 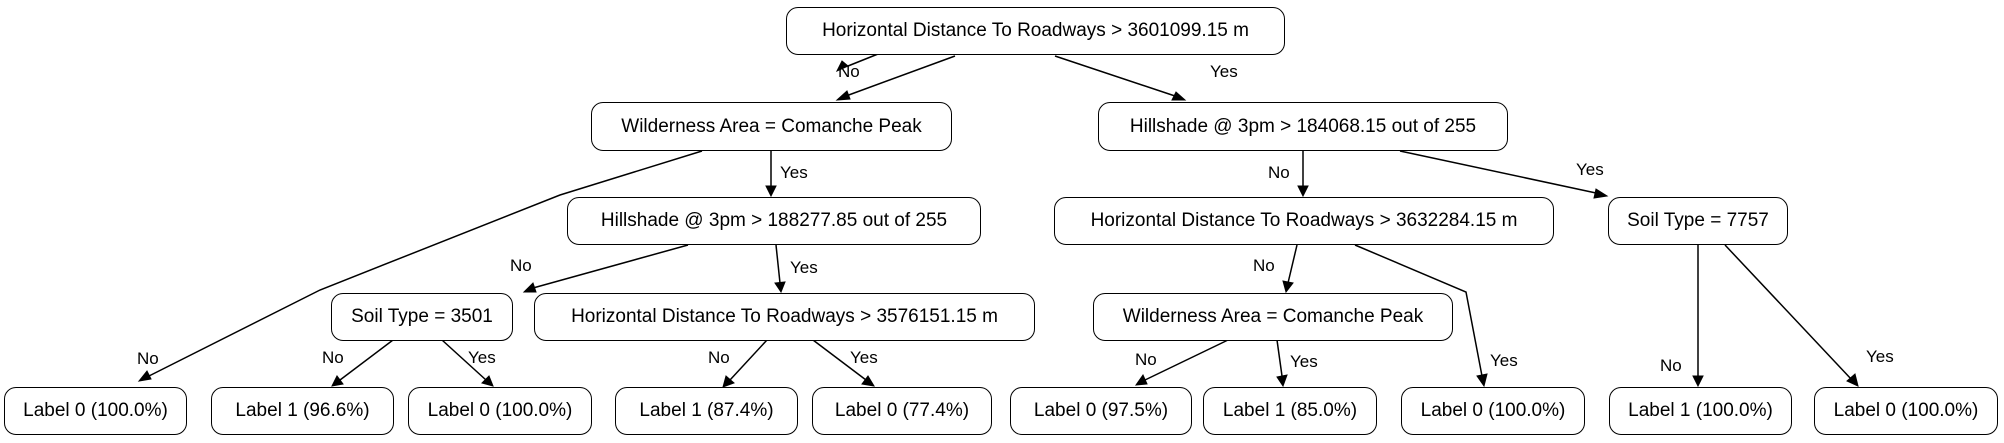 I want to click on edge-soil3501-no-arrow, so click(x=337, y=381).